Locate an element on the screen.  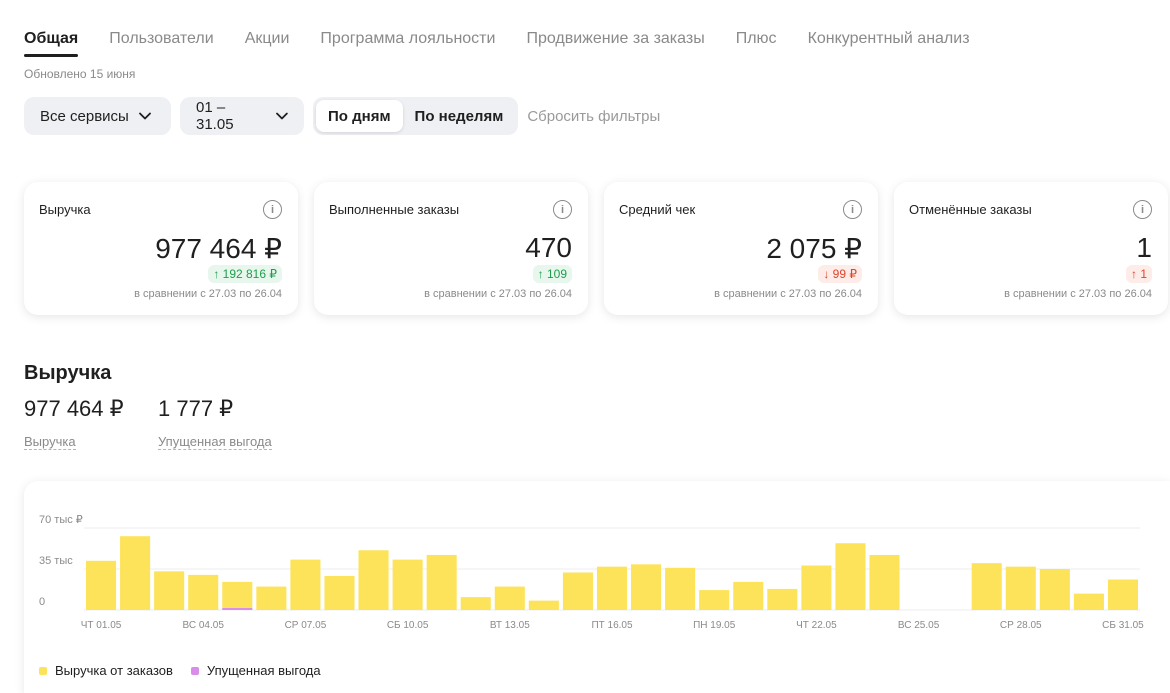
x-tick-label: ПТ 16.05 is located at coordinates (612, 625).